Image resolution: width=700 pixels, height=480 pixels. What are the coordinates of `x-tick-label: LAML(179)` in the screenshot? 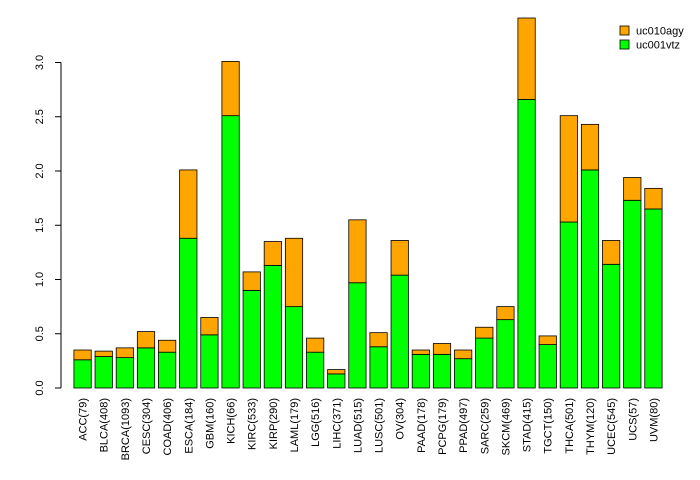 It's located at (295, 425).